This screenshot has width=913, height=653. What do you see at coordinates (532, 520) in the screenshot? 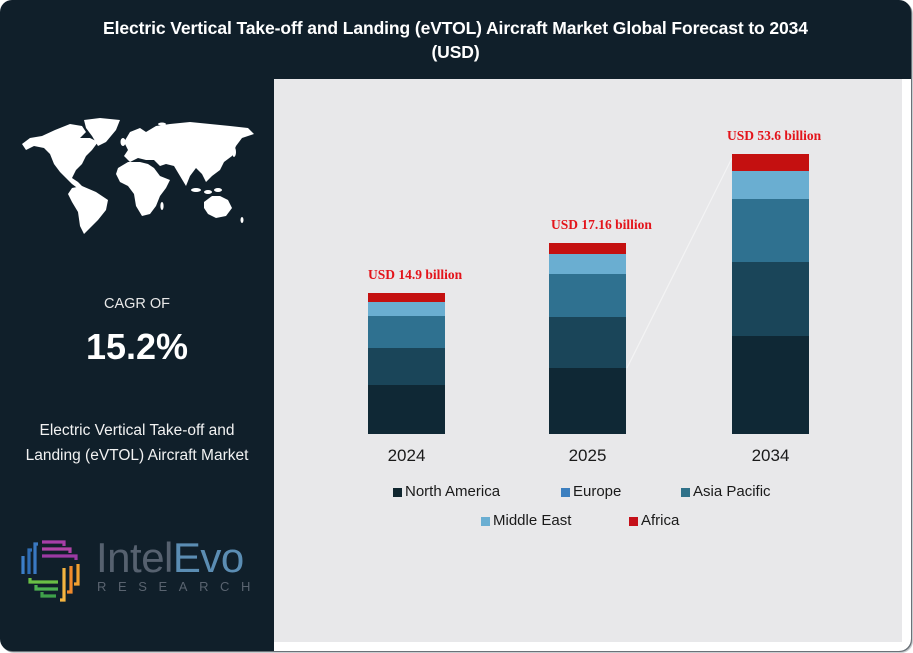
I see `legend-label: Middle East` at bounding box center [532, 520].